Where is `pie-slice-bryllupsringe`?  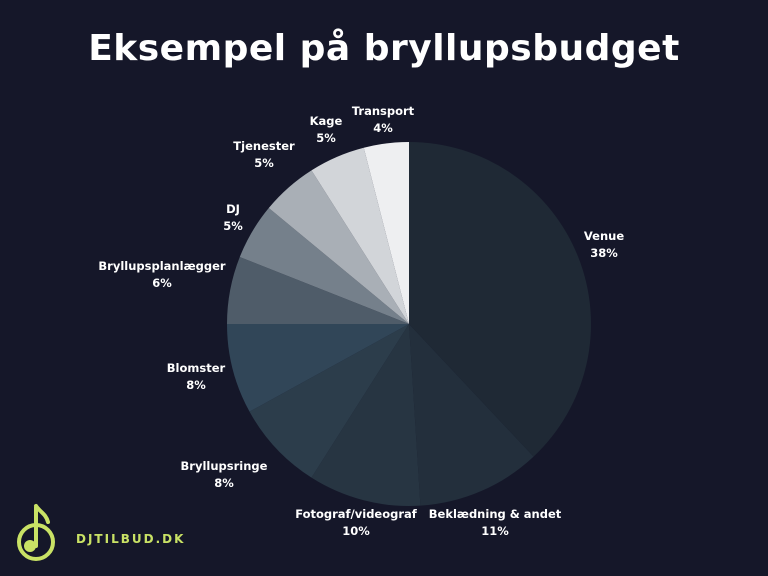 pie-slice-bryllupsringe is located at coordinates (329, 401).